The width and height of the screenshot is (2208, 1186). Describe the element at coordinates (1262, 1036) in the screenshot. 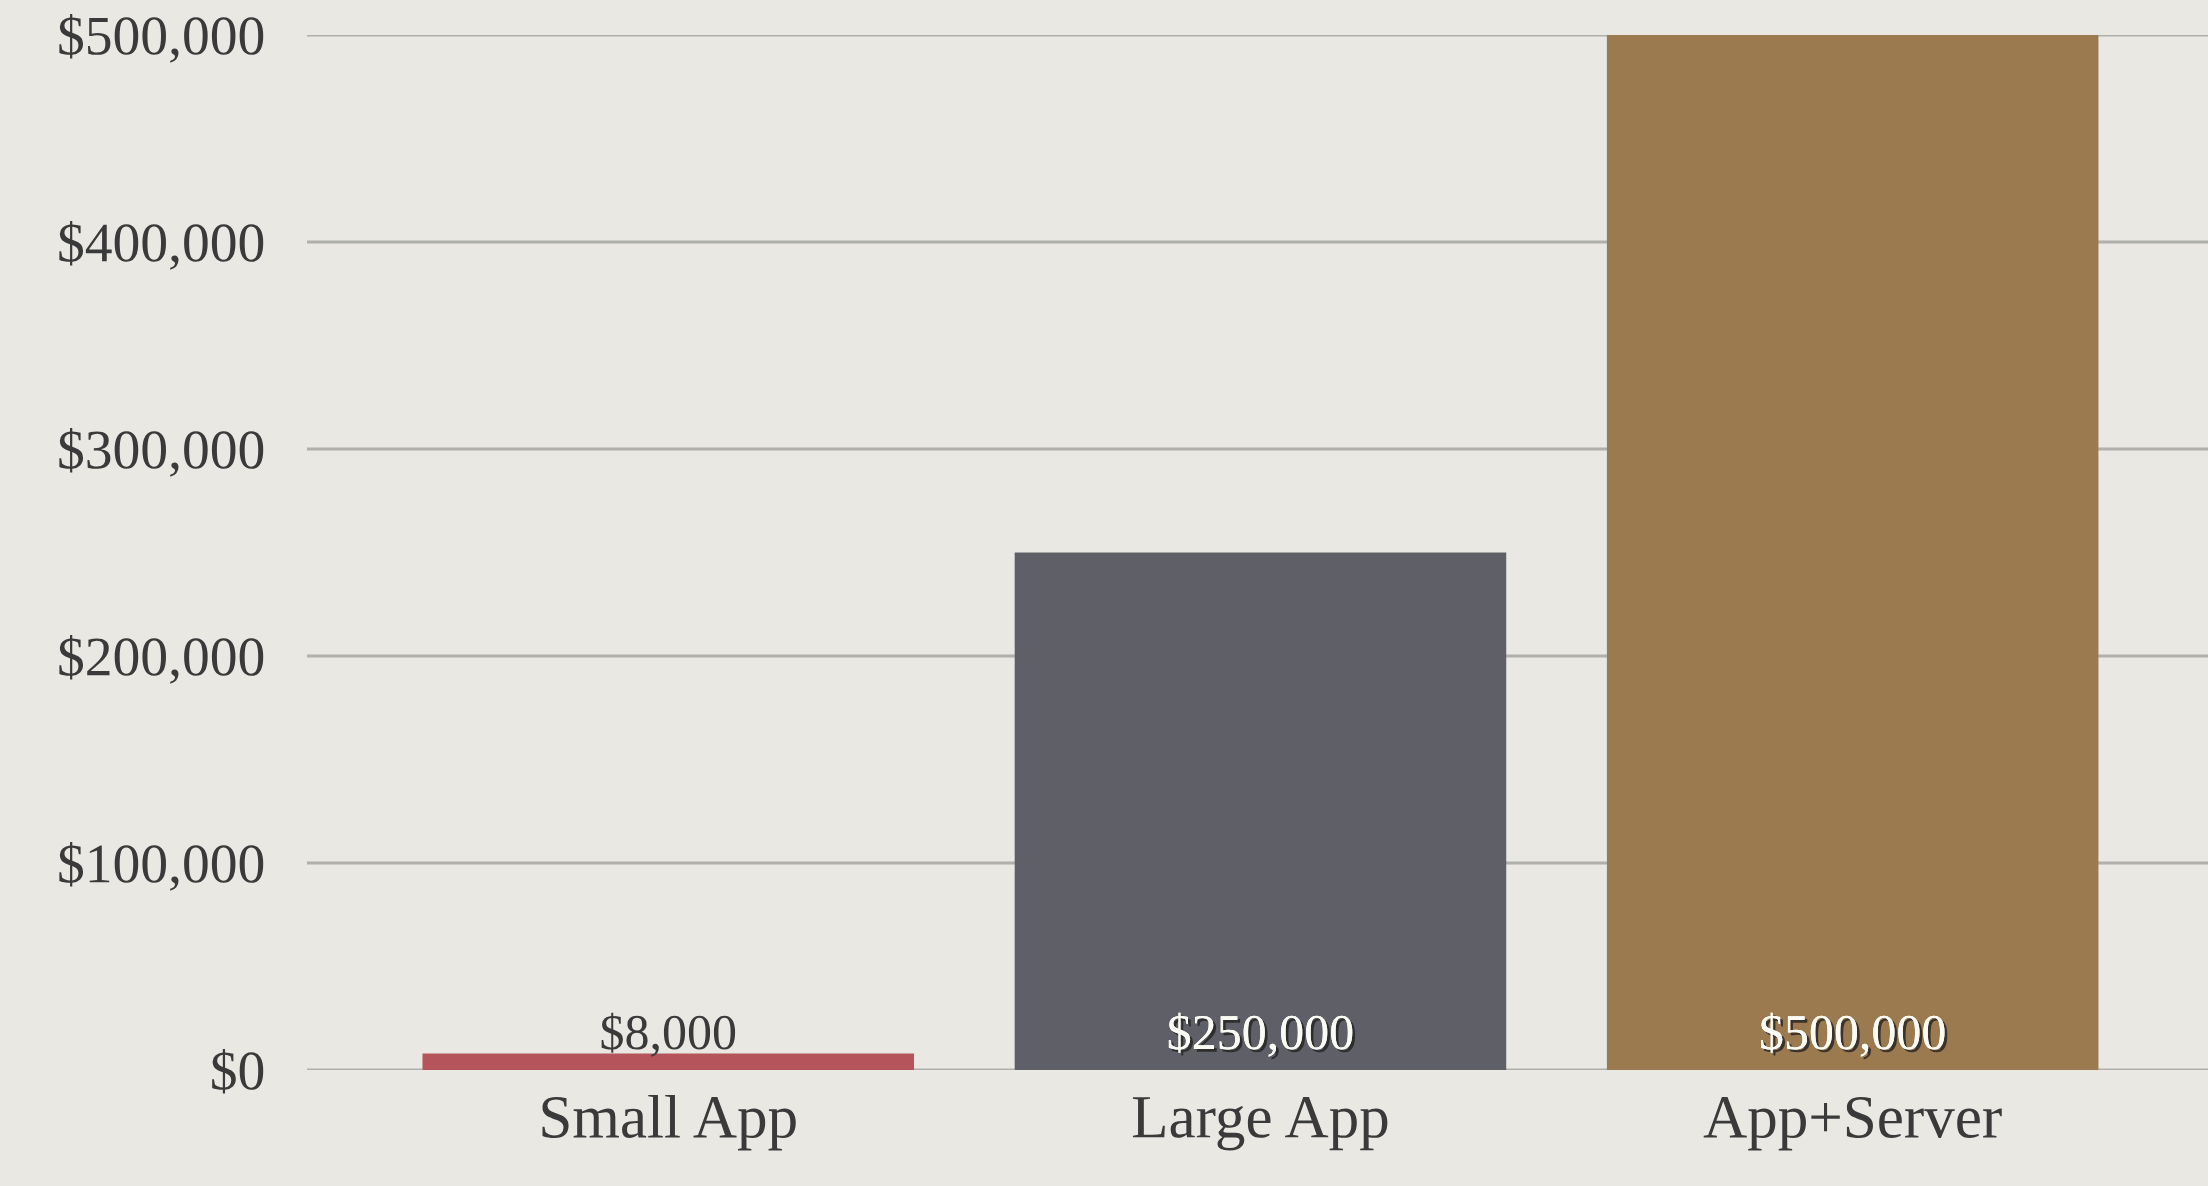

I see `data-label: $250,000` at that location.